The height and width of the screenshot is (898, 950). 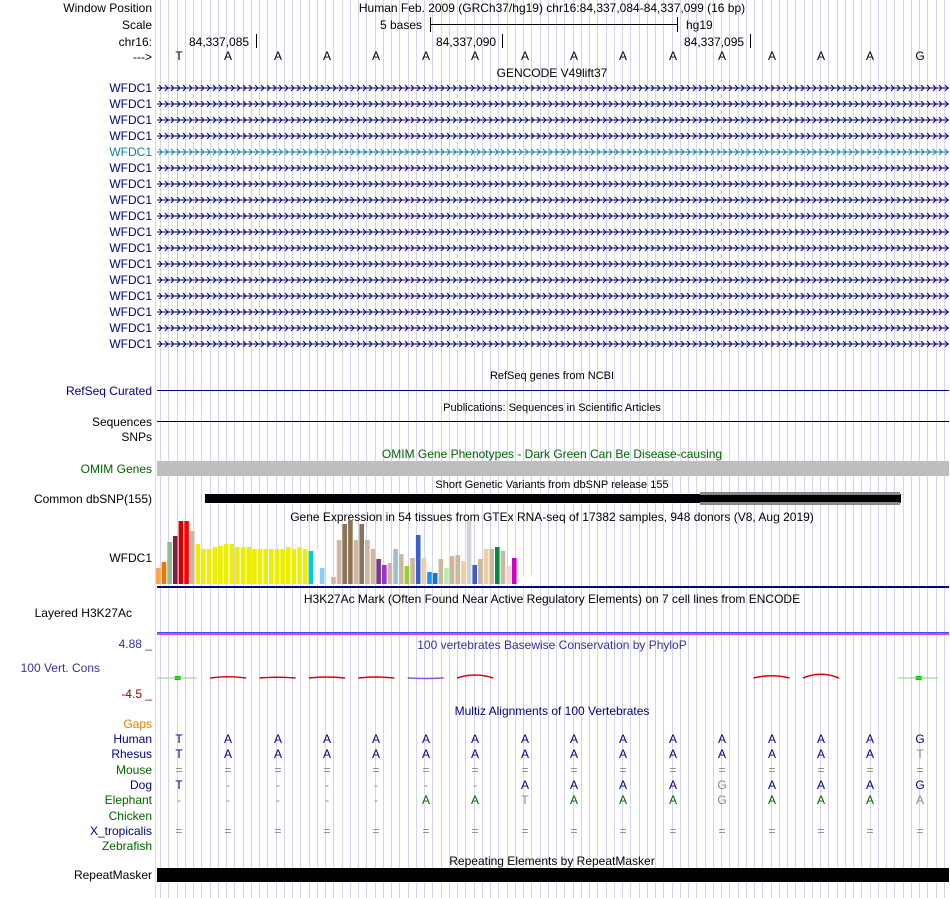 What do you see at coordinates (130, 558) in the screenshot?
I see `gtex-track-label: WFDC1` at bounding box center [130, 558].